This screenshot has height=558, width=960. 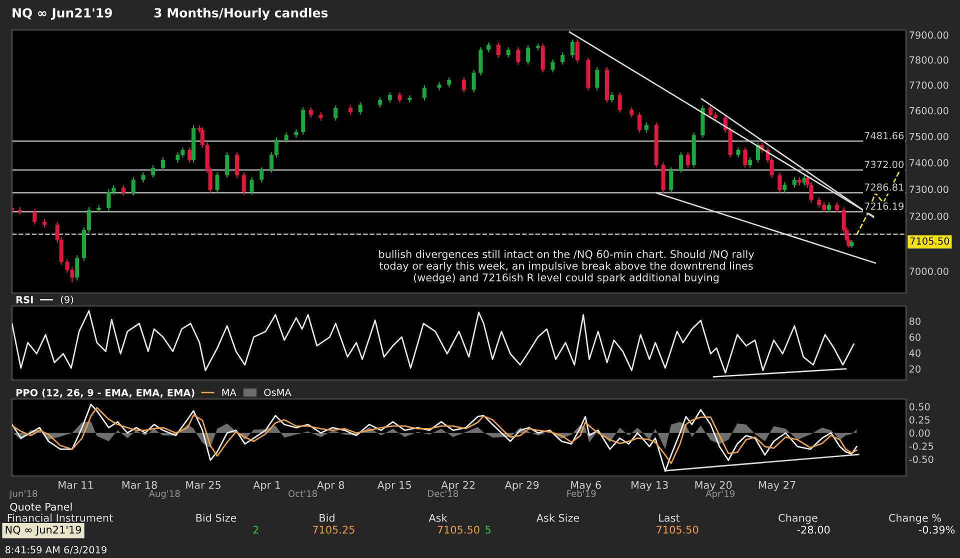 What do you see at coordinates (586, 486) in the screenshot?
I see `x-tick-label: May 6` at bounding box center [586, 486].